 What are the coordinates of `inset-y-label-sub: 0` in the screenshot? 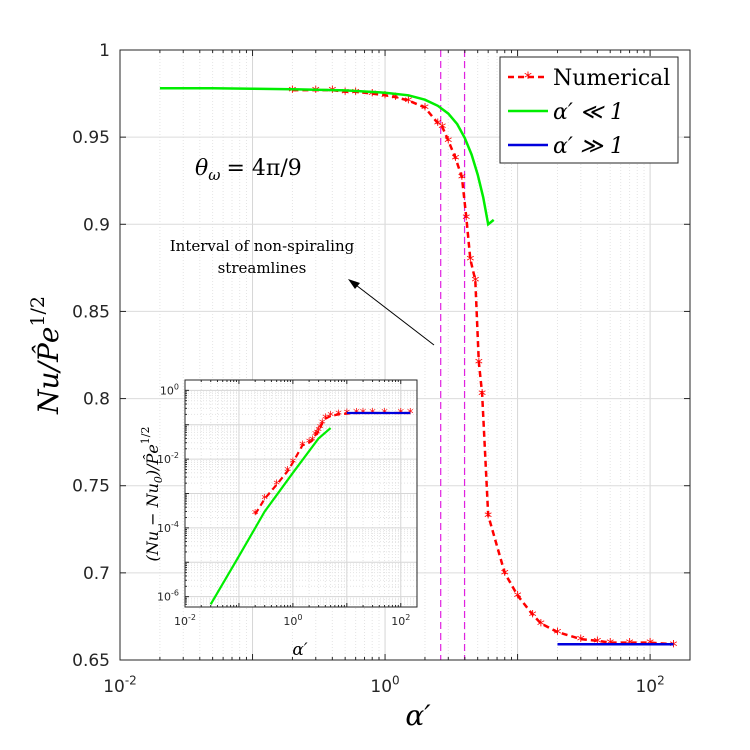 It's located at (158, 479).